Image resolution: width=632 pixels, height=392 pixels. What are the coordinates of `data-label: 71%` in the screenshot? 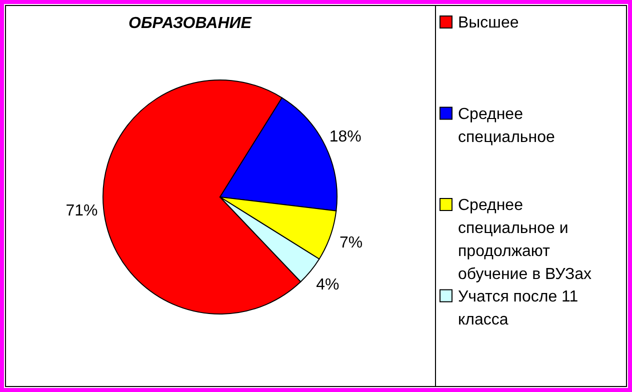 It's located at (82, 211).